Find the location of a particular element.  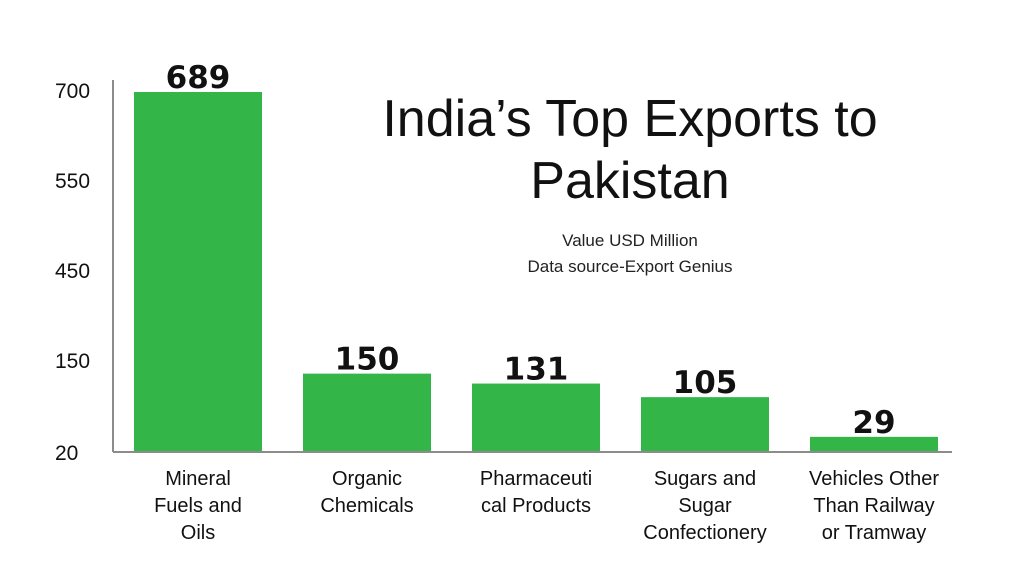

y-tick-label: 150 is located at coordinates (72, 361).